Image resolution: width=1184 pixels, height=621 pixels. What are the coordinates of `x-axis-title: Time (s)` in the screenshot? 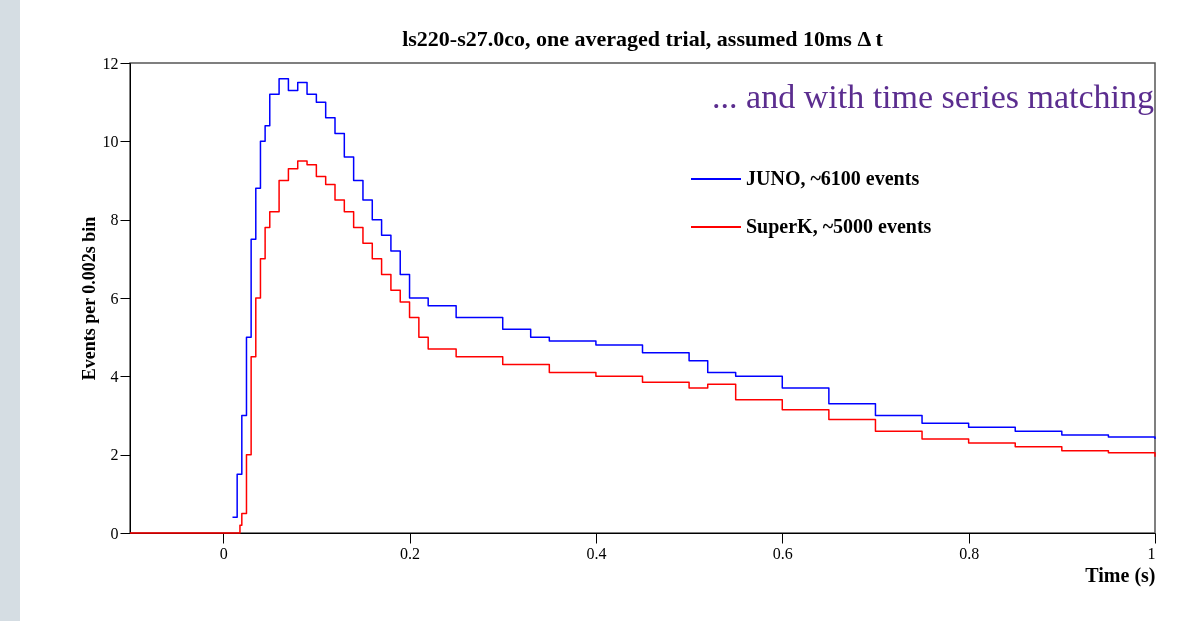 It's located at (1120, 575).